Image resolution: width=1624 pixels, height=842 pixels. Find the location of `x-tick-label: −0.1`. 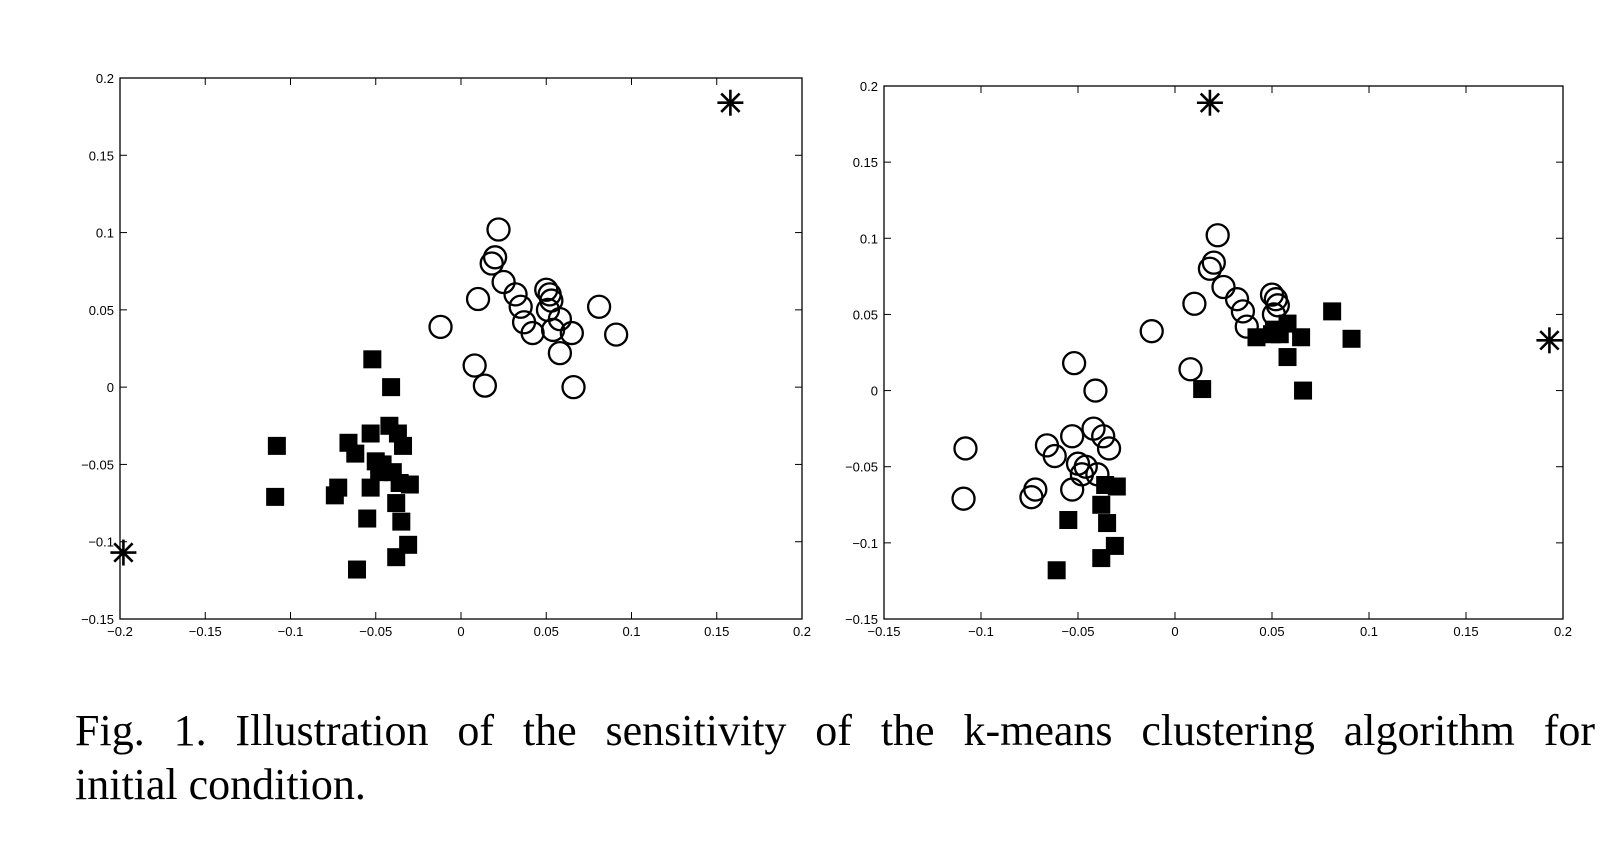

x-tick-label: −0.1 is located at coordinates (291, 631).